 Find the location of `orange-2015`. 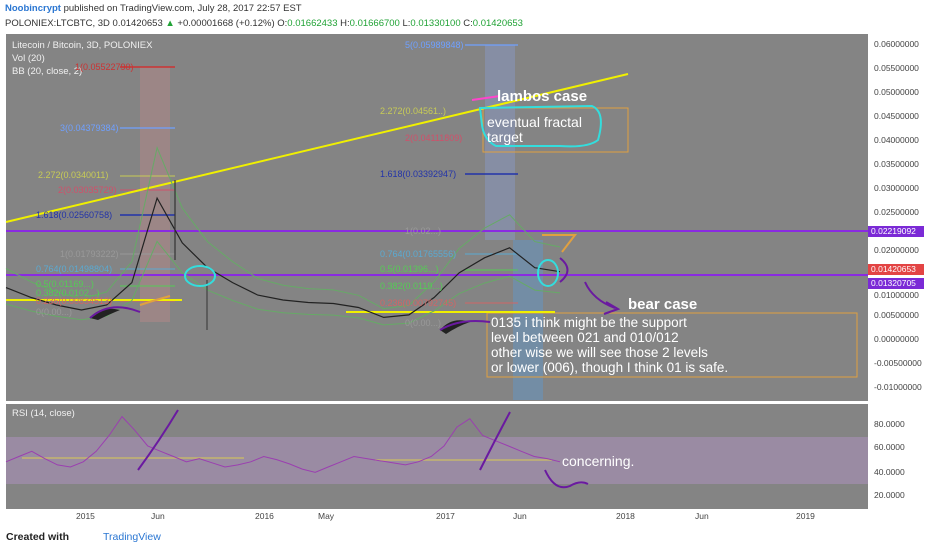

orange-2015 is located at coordinates (155, 300).